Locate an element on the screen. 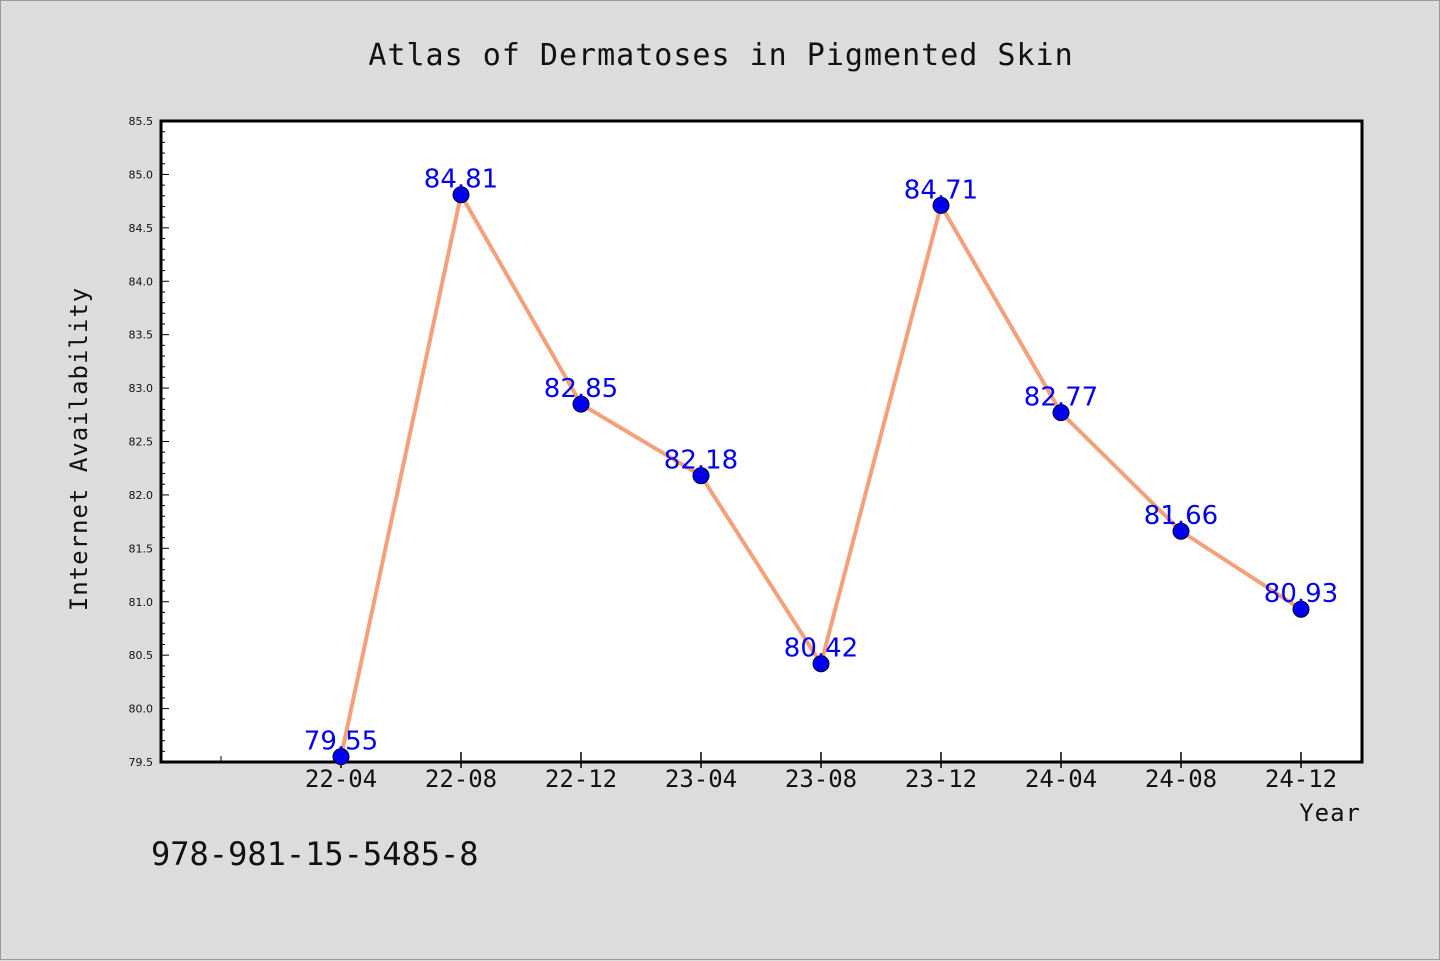  y-tick-label: 83.5 is located at coordinates (141, 335).